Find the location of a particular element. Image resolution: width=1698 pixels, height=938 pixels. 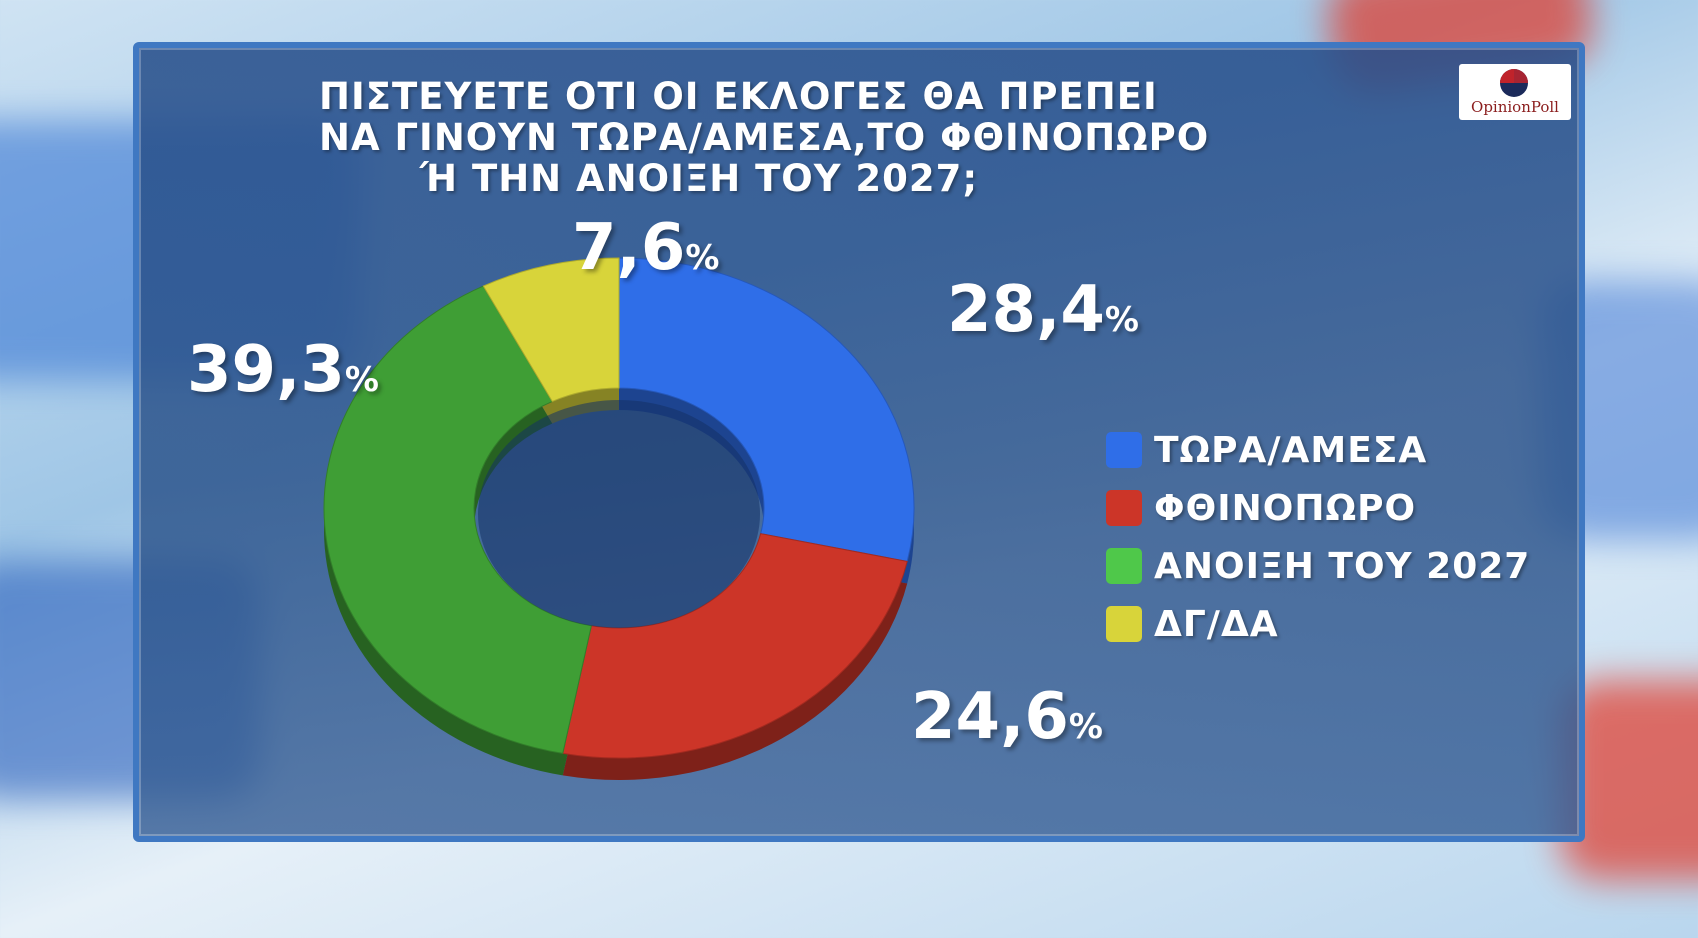

logo-mark-icon is located at coordinates (1514, 83).